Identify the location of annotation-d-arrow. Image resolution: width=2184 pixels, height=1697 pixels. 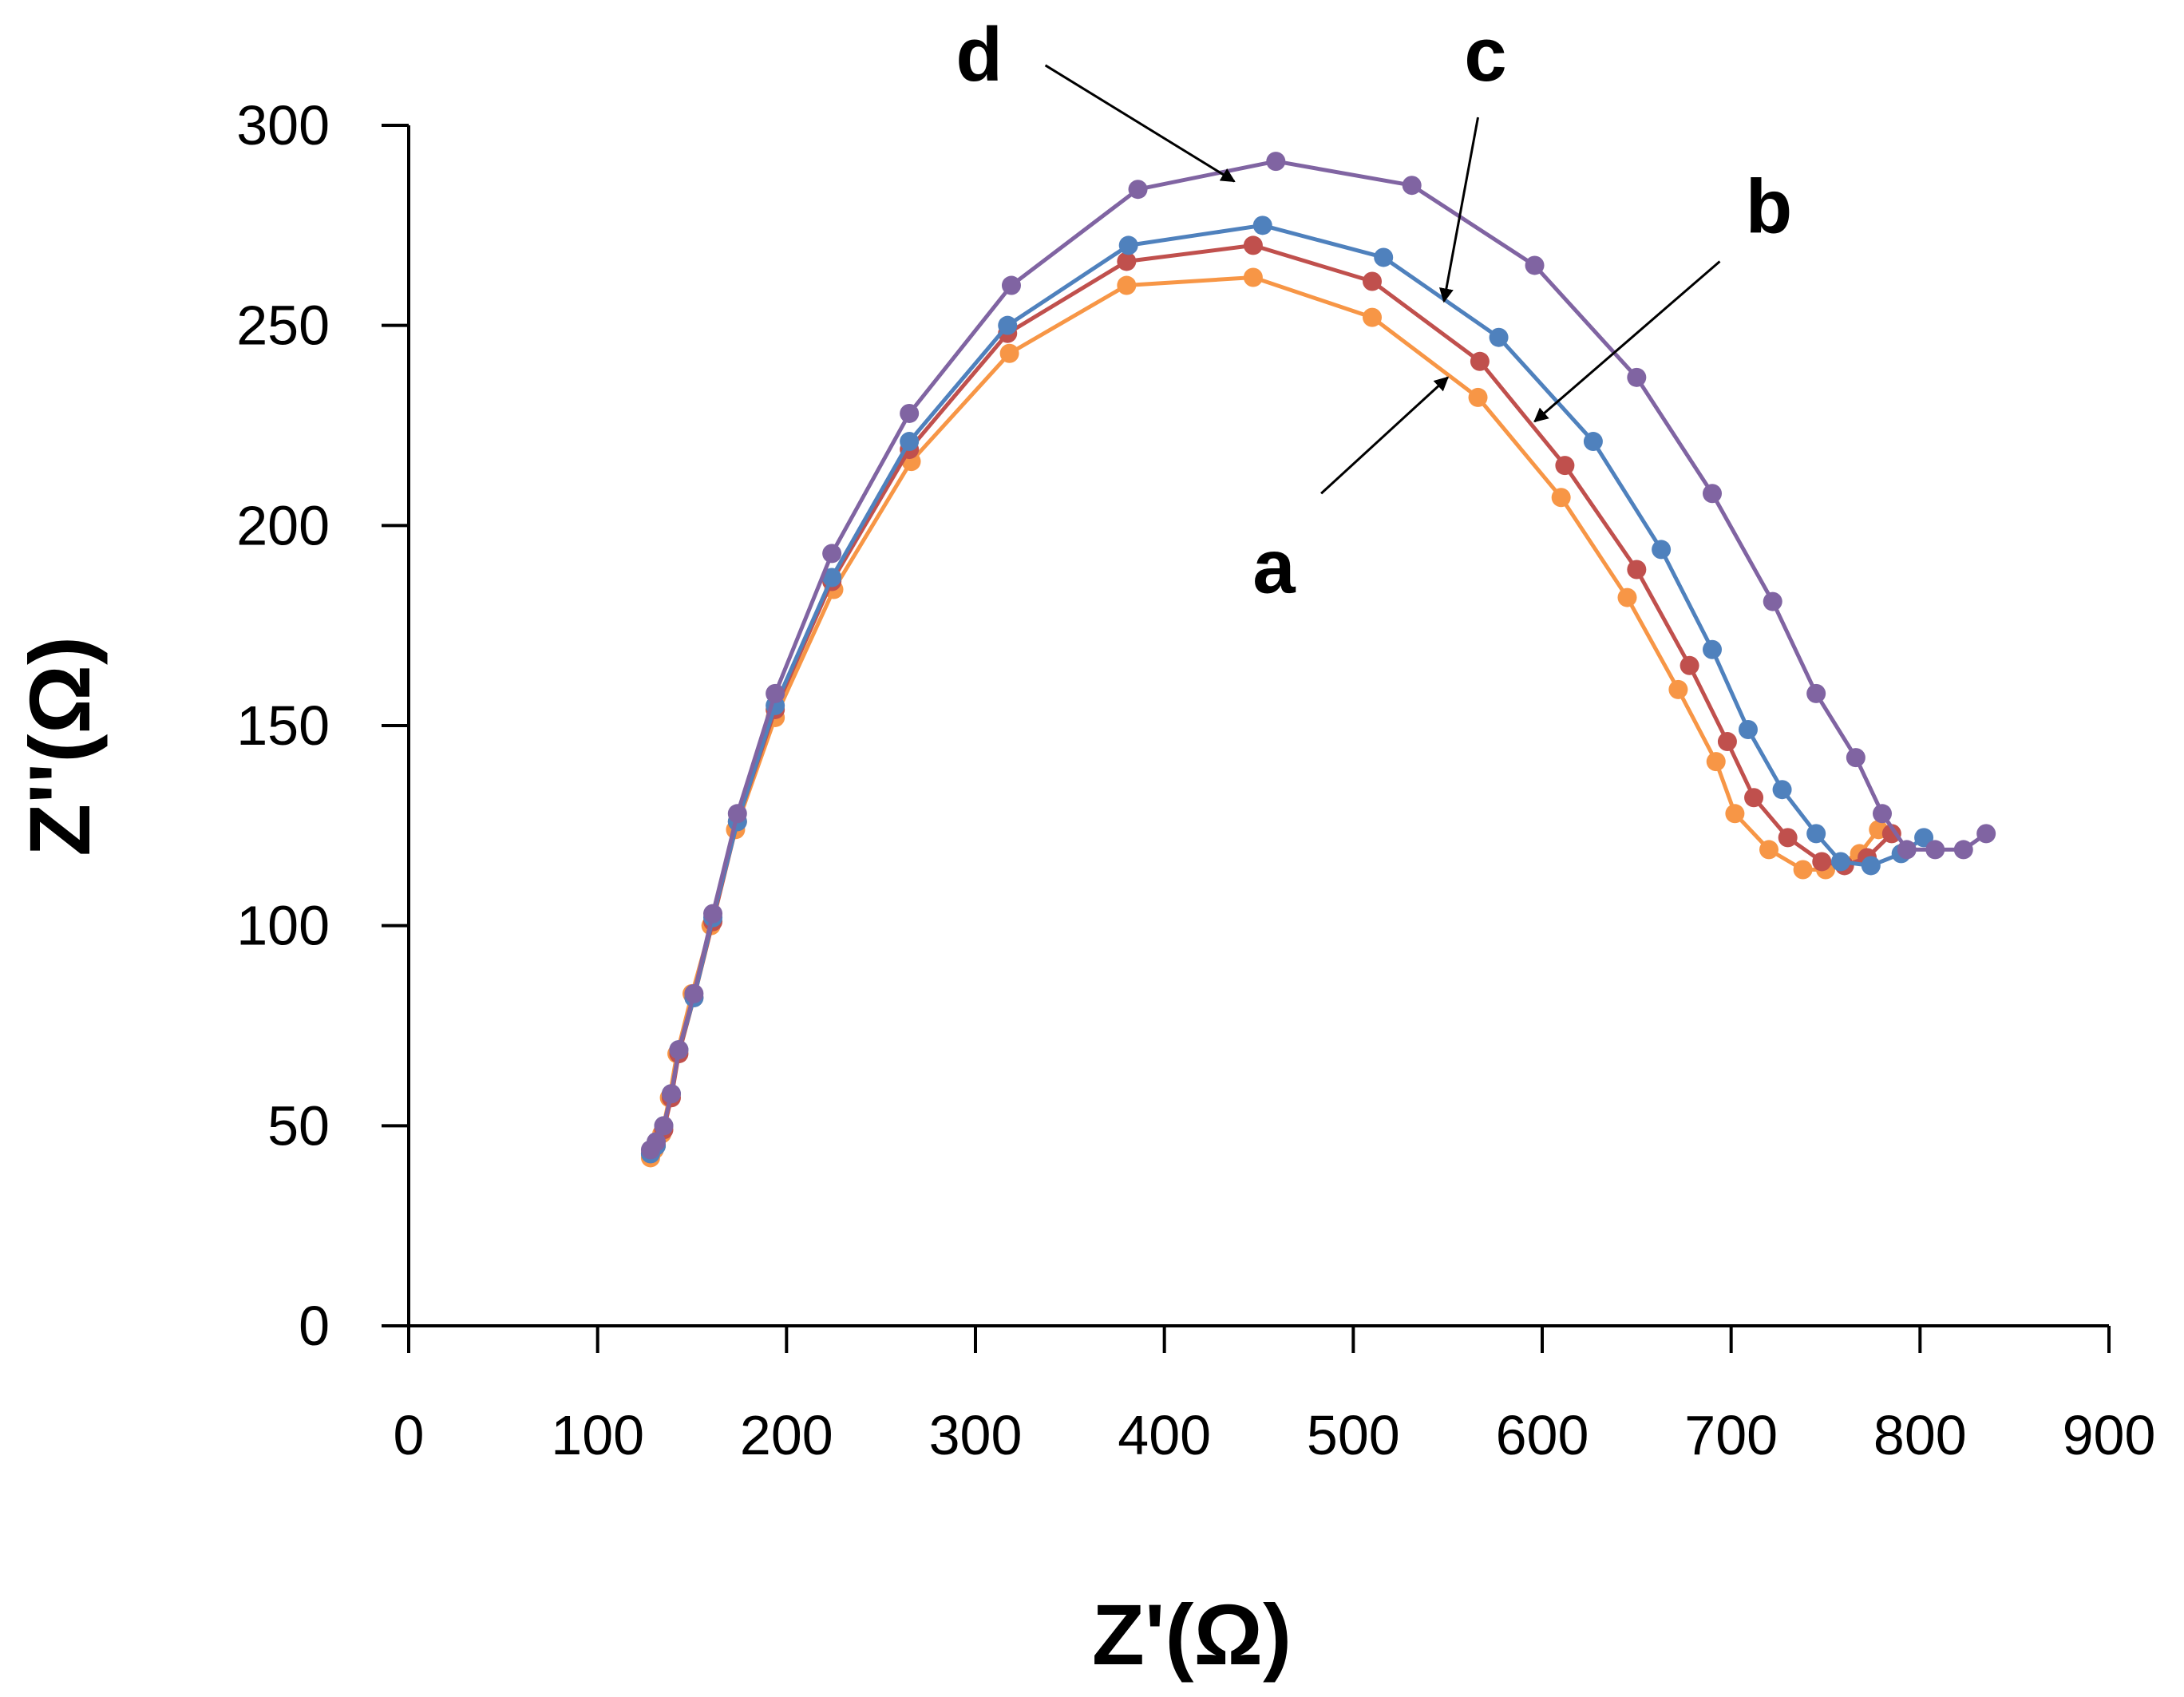
(1140, 123).